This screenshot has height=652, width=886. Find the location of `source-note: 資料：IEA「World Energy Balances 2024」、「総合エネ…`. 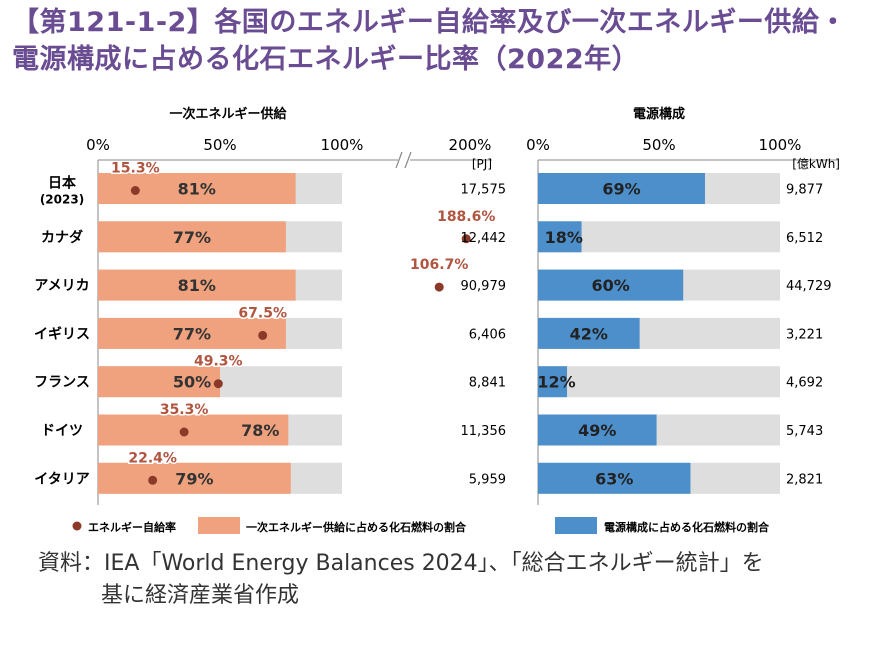

source-note: 資料：IEA「World Energy Balances 2024」、「総合エネ… is located at coordinates (458, 580).